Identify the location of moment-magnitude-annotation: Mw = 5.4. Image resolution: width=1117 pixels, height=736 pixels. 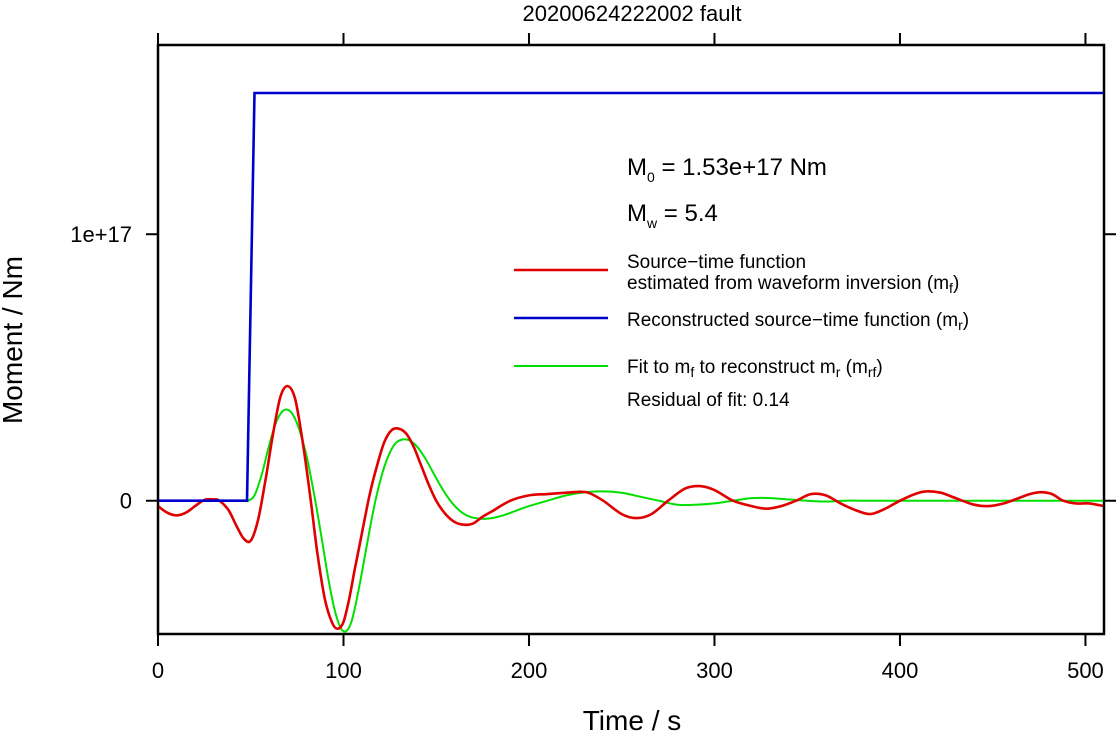
(672, 215).